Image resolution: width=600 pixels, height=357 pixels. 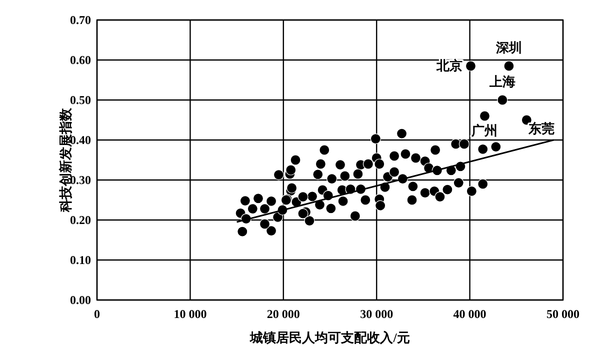 I want to click on x-tick-label: 40 000, so click(x=469, y=314).